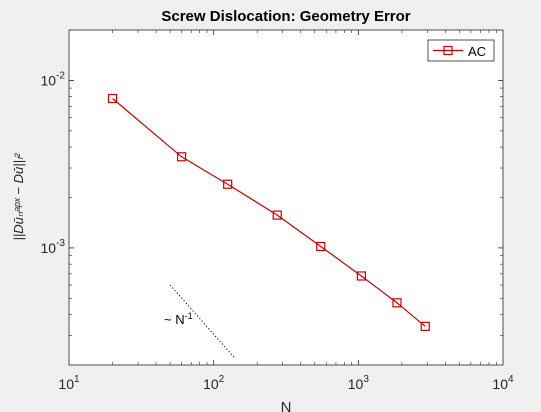 The image size is (541, 412). What do you see at coordinates (366, 379) in the screenshot?
I see `x-tick-label-exponent: 3` at bounding box center [366, 379].